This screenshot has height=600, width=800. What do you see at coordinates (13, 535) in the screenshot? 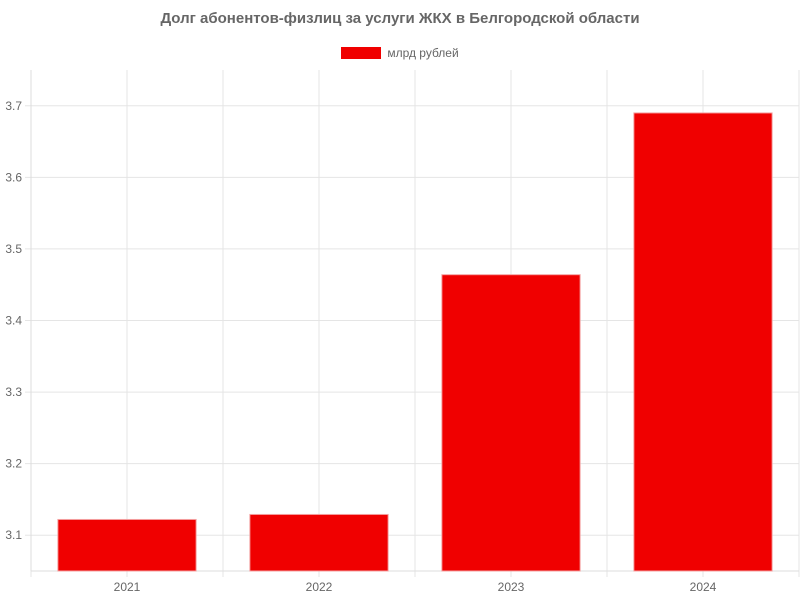
I see `y-tick-label: 3.1` at bounding box center [13, 535].